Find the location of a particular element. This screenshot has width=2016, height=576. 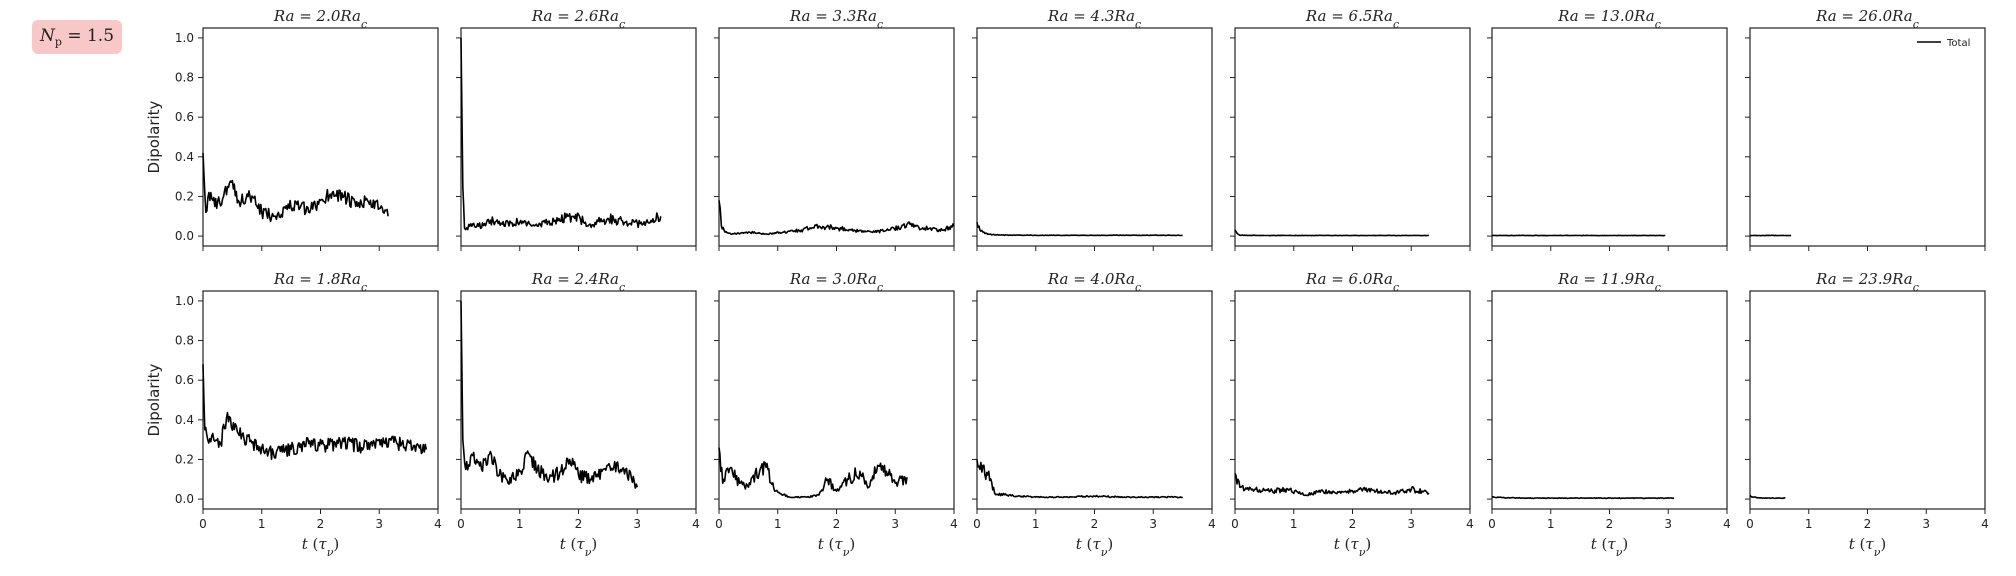

panel-title: Ra = 13.0Rac is located at coordinates (1609, 19).